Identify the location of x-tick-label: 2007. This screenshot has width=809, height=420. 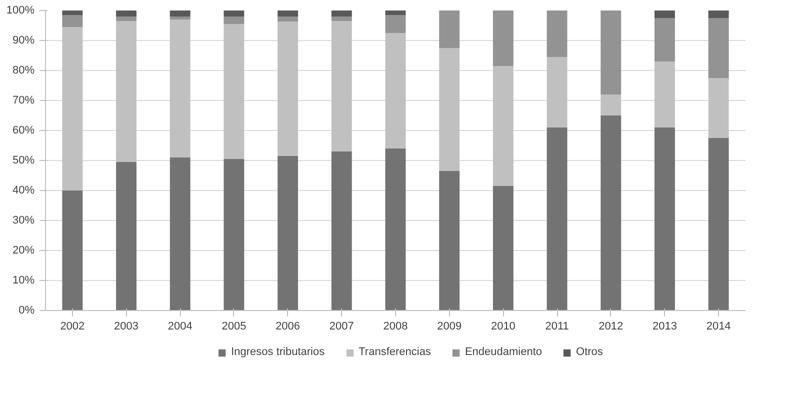
(341, 326).